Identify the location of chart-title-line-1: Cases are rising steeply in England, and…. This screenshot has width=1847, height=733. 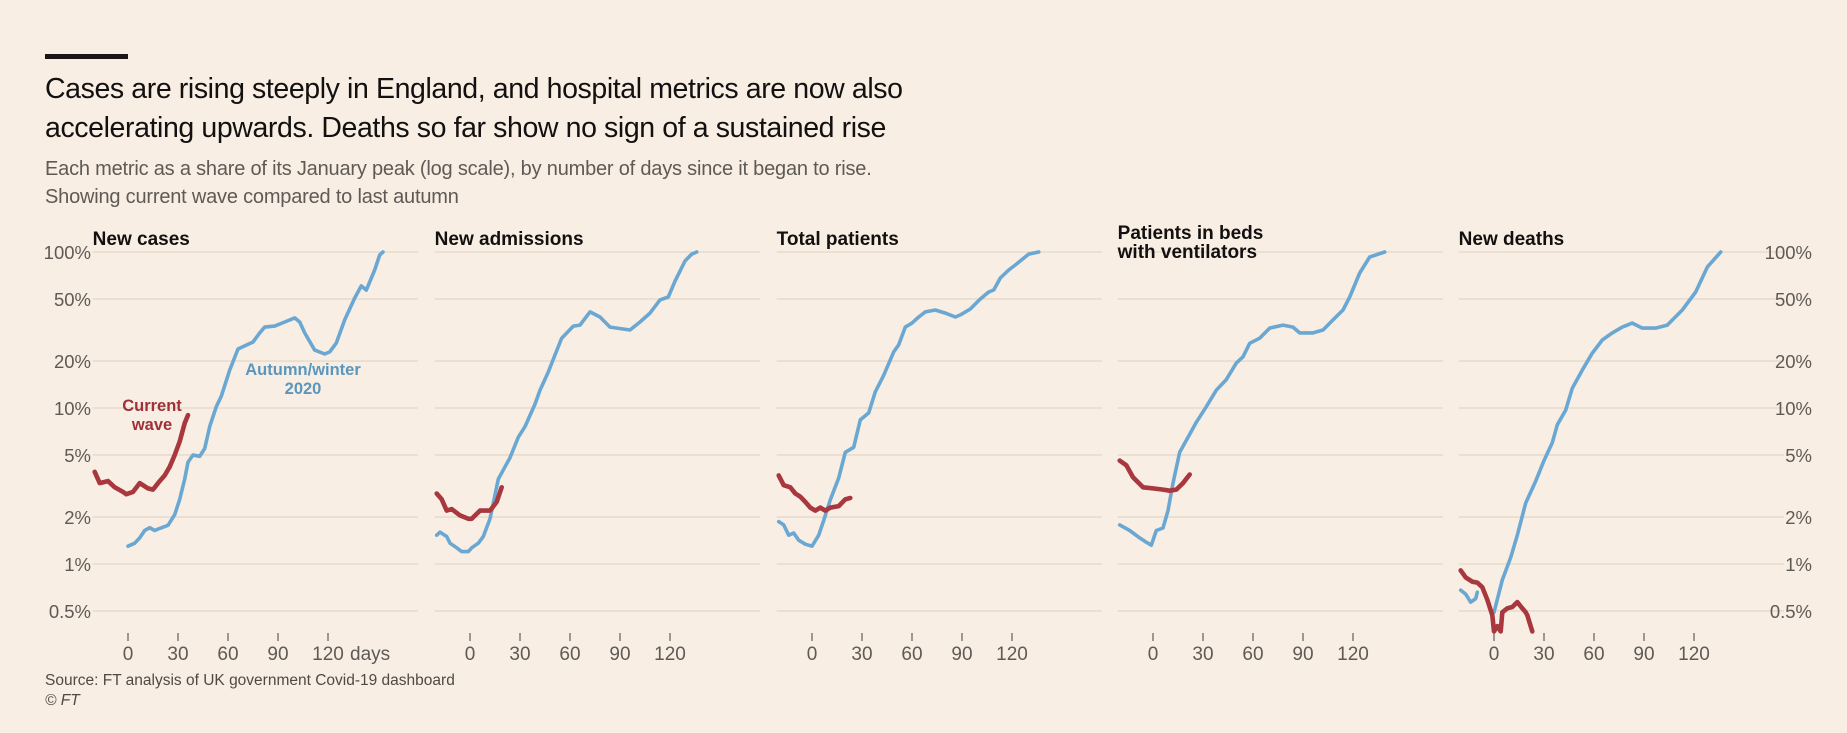
(474, 89).